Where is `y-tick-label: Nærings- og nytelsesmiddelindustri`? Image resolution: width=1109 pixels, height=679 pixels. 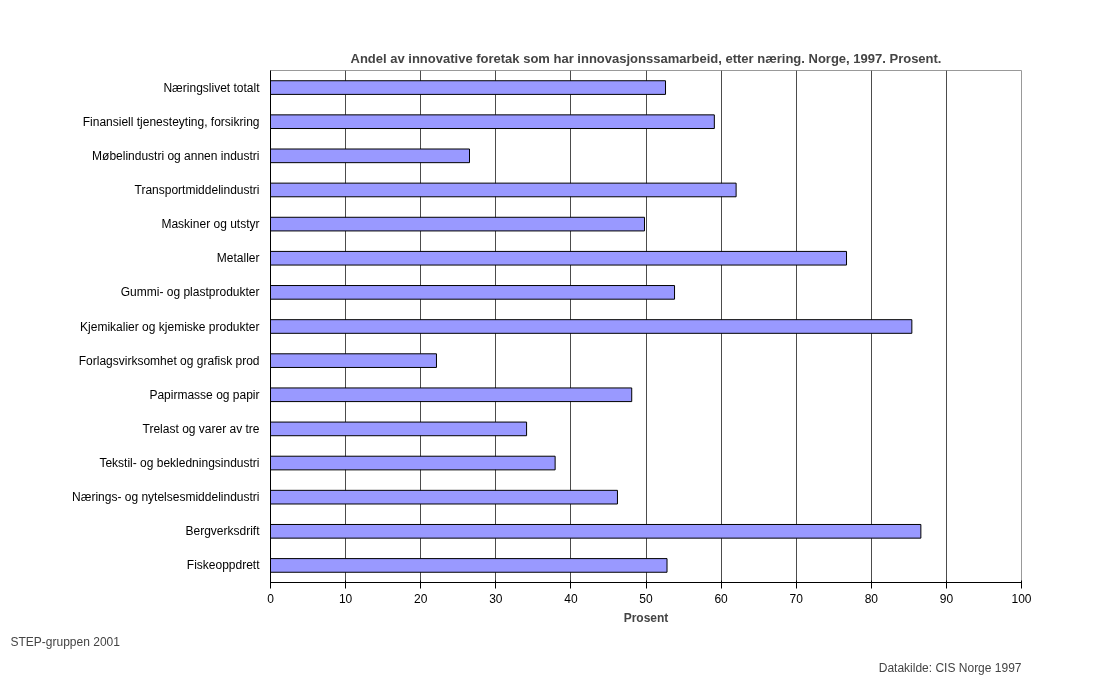 y-tick-label: Nærings- og nytelsesmiddelindustri is located at coordinates (166, 497).